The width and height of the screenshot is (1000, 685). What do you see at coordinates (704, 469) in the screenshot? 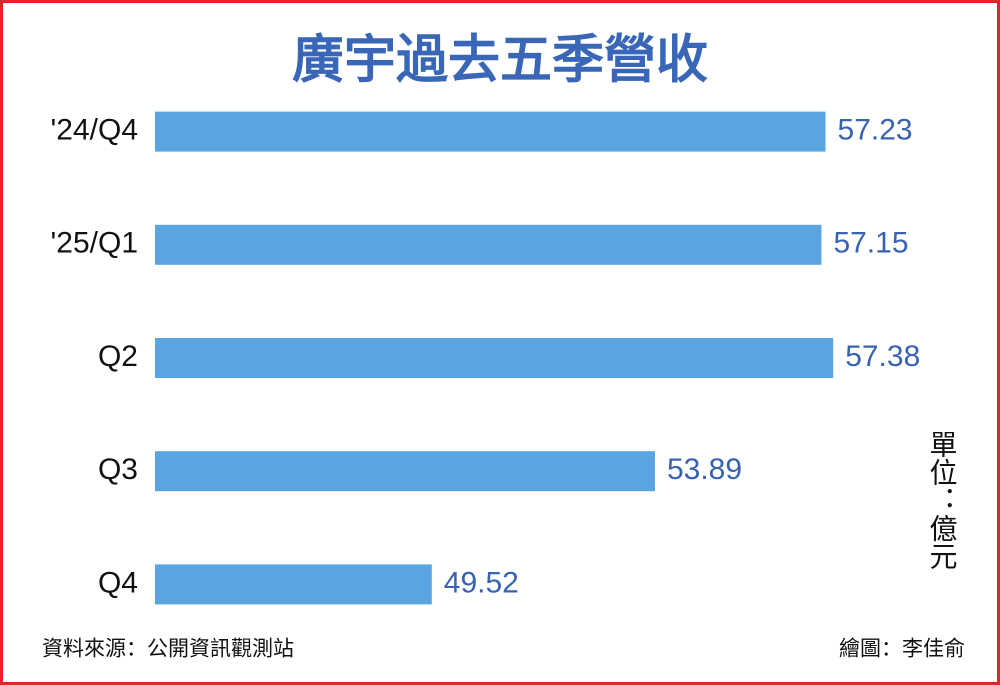
I see `value-label: 53.89` at bounding box center [704, 469].